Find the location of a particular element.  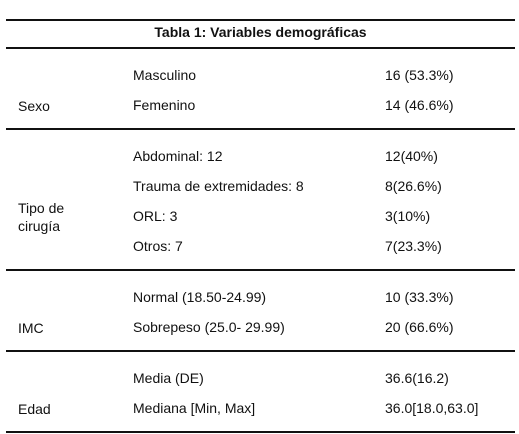

value-cell: 8(26.6%) is located at coordinates (413, 186).